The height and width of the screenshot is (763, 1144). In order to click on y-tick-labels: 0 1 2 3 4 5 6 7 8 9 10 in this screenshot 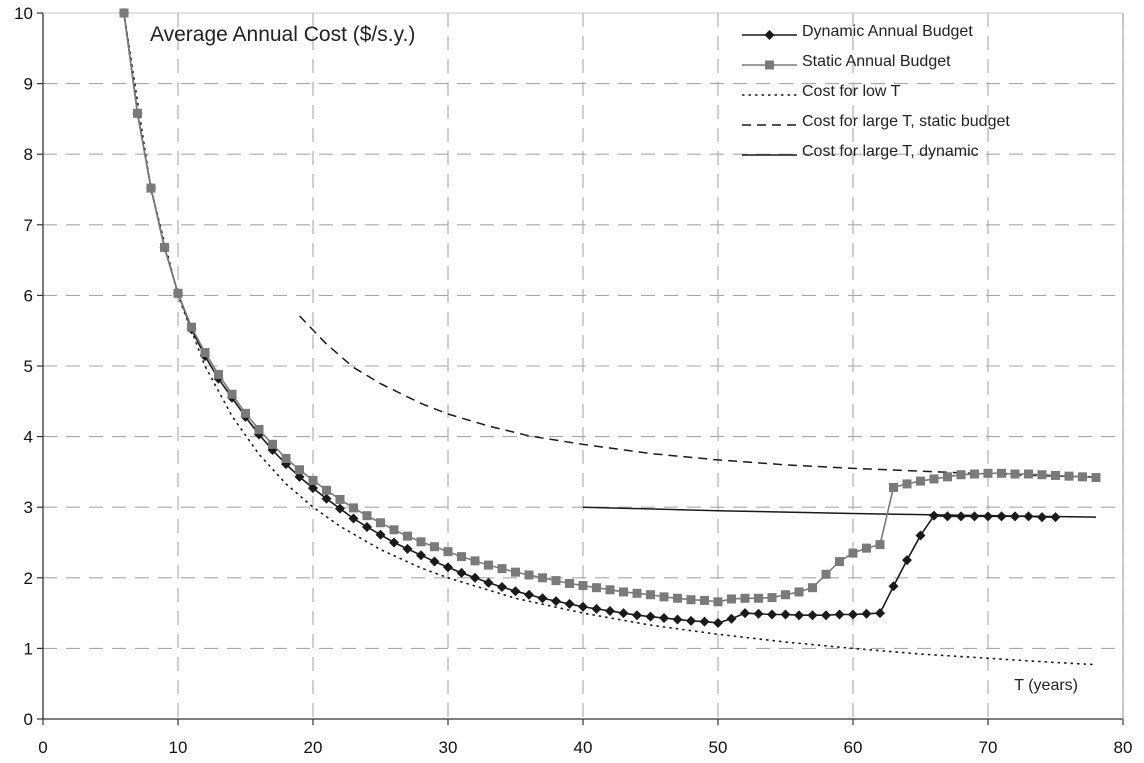, I will do `click(23, 366)`.